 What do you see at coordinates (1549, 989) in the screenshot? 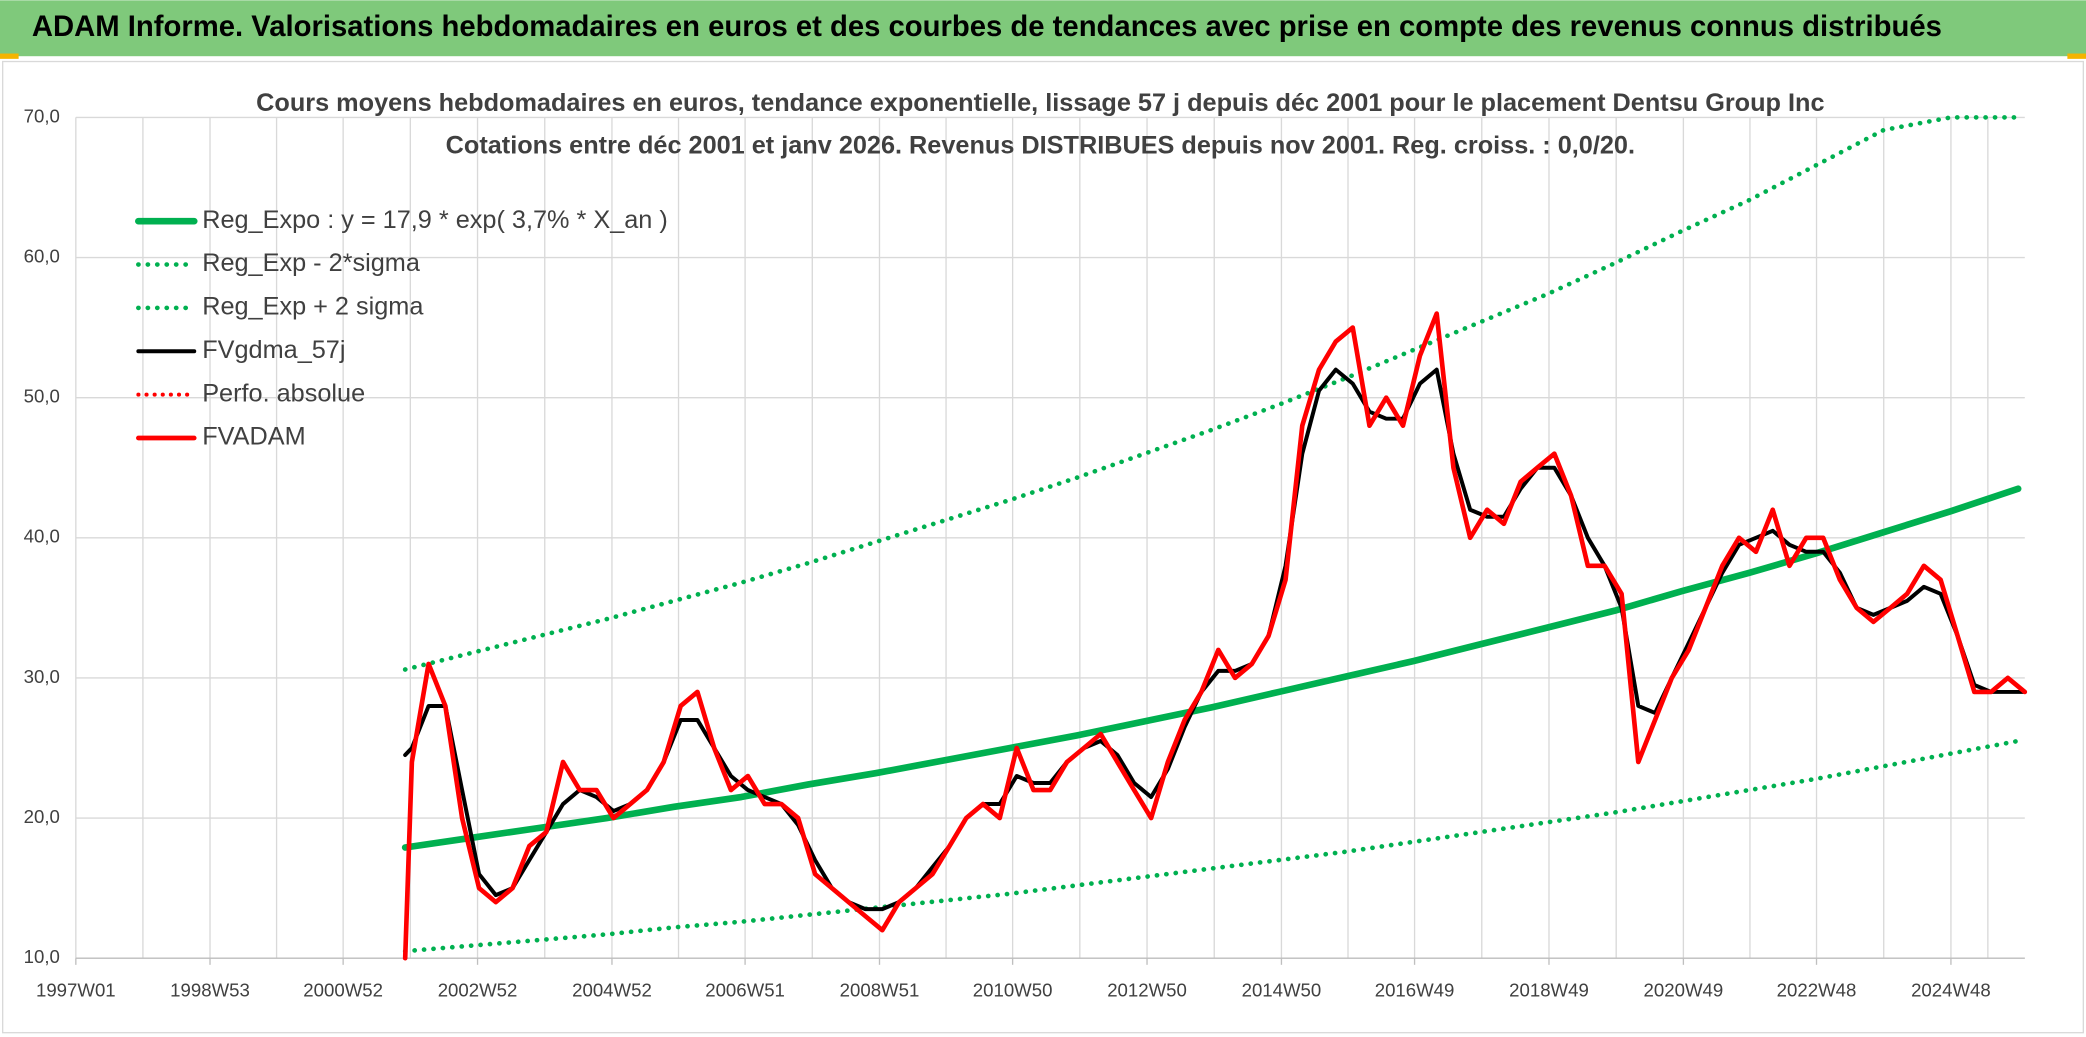
I see `x-tick-label: 2018W49` at bounding box center [1549, 989].